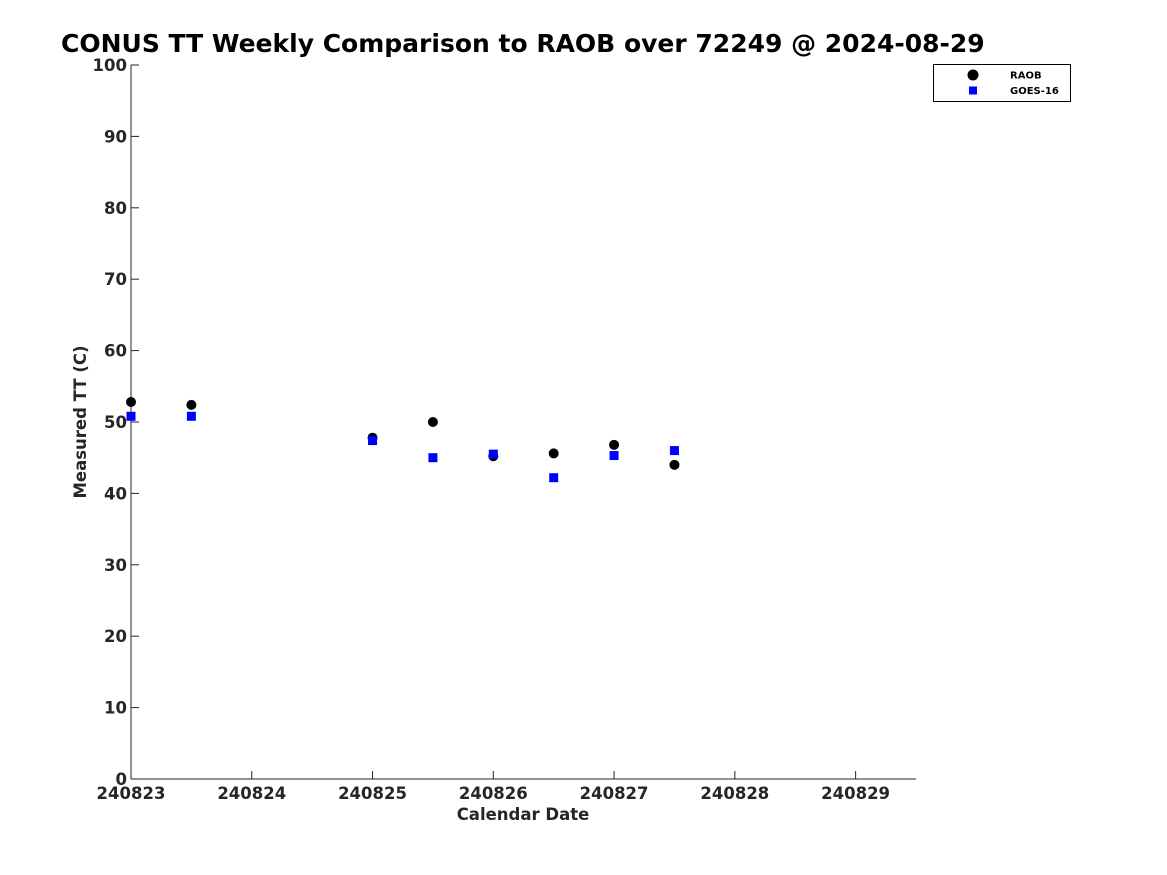 The width and height of the screenshot is (1167, 875). Describe the element at coordinates (523, 814) in the screenshot. I see `x-axis-label: Calendar Date` at that location.